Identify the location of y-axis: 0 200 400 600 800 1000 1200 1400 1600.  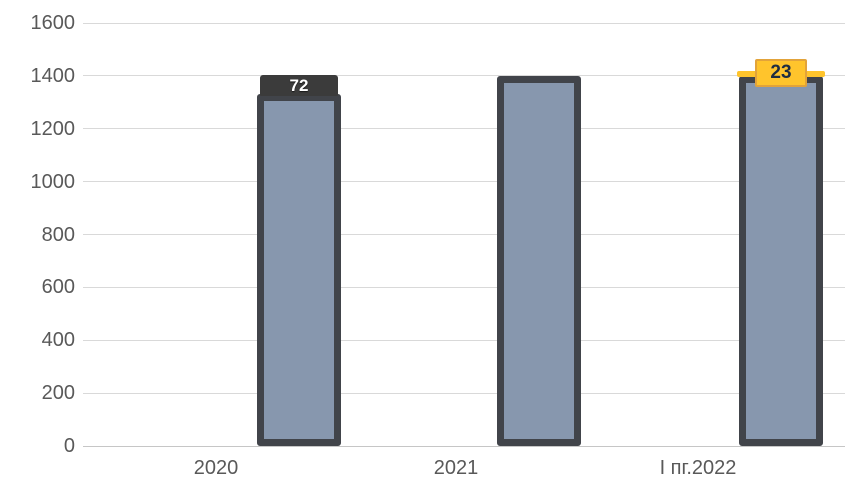
(38, 244).